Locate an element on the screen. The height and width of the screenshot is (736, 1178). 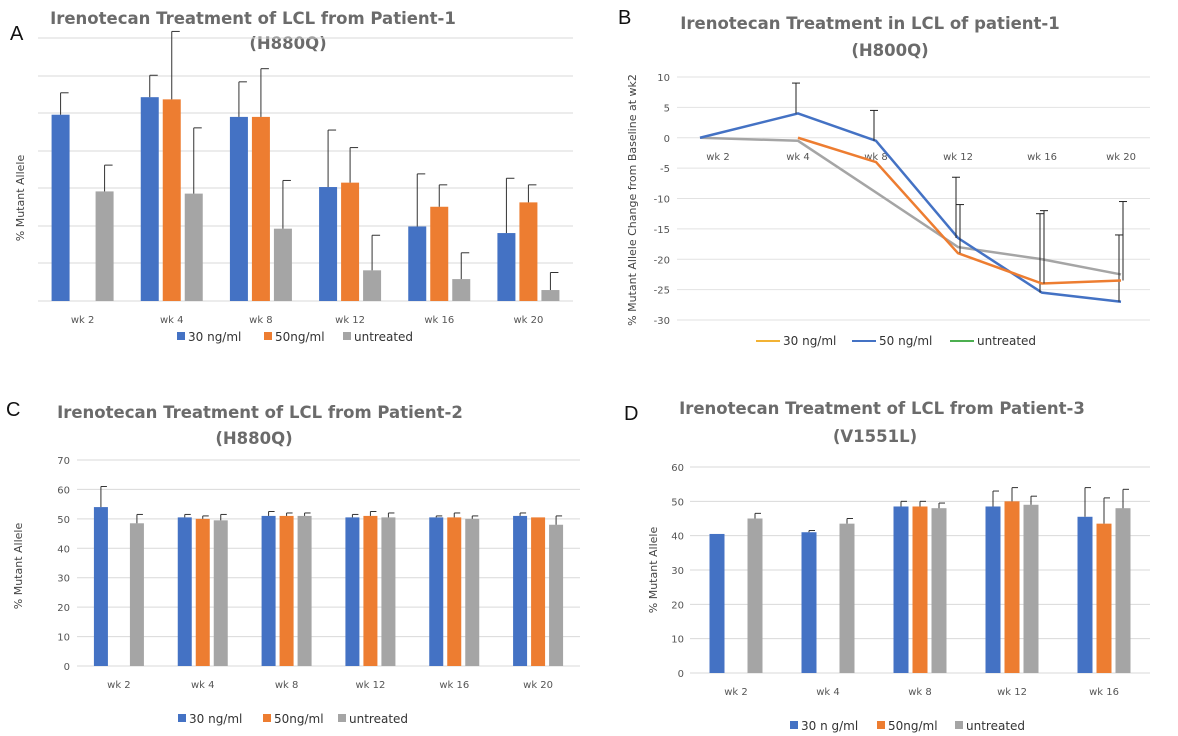
chart-b-ytick-label: -25 is located at coordinates (662, 291).